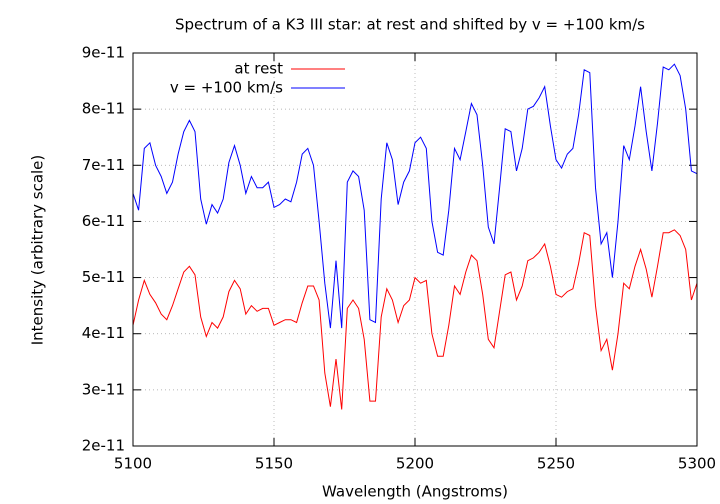 This screenshot has height=504, width=720. Describe the element at coordinates (258, 69) in the screenshot. I see `legend-label: at rest` at that location.